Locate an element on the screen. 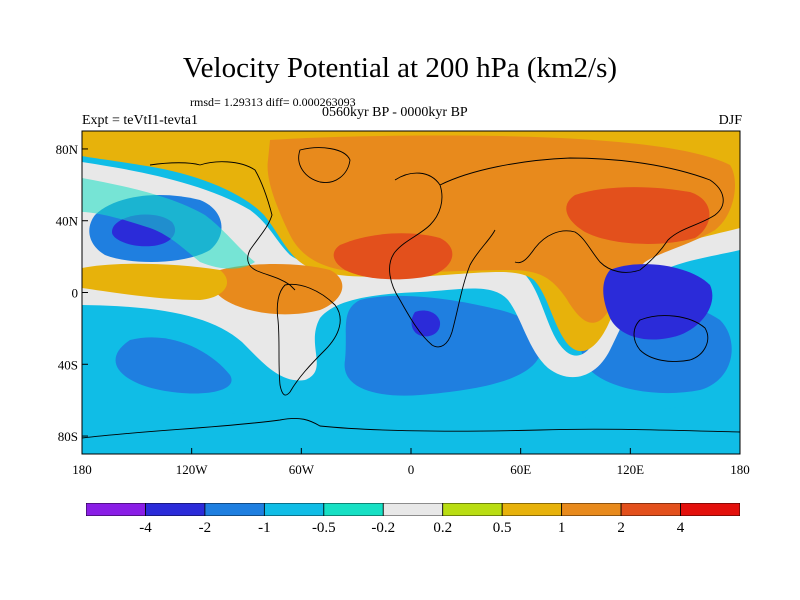 The width and height of the screenshot is (800, 600). colorbar-label: 1 is located at coordinates (561, 528).